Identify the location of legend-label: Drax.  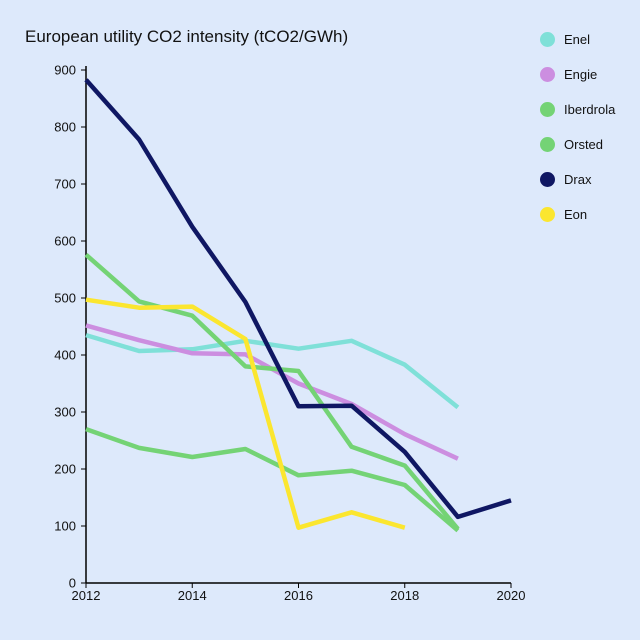
(578, 179).